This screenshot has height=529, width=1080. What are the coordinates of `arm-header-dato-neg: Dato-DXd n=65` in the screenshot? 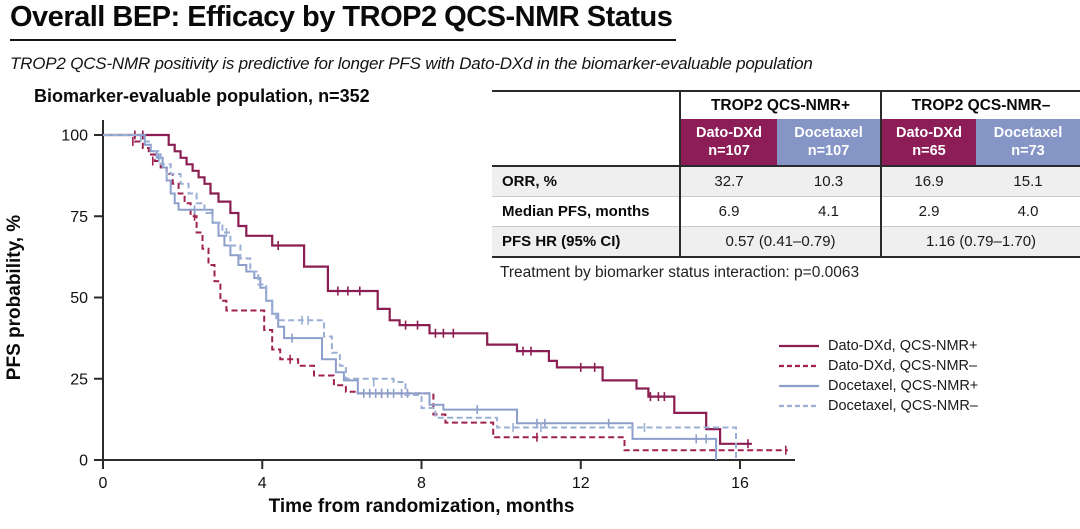 It's located at (928, 143).